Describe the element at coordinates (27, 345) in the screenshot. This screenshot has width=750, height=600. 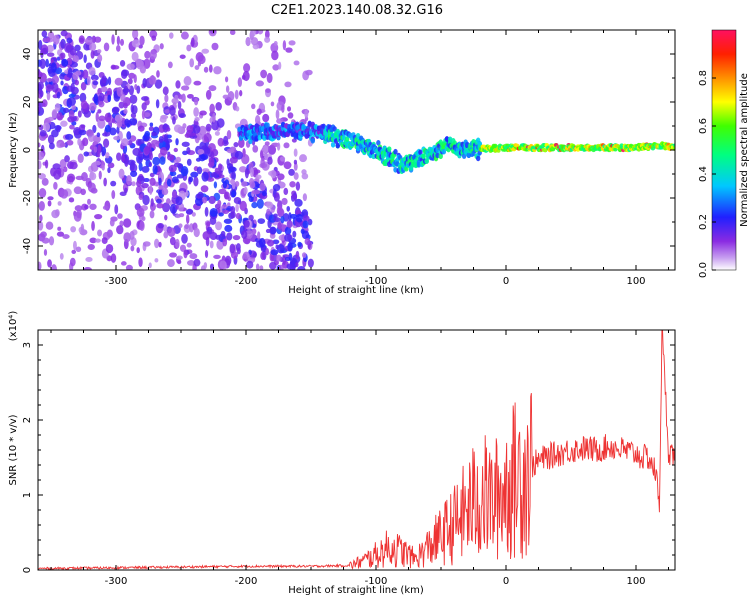
I see `snr-ytick-label: 3` at that location.